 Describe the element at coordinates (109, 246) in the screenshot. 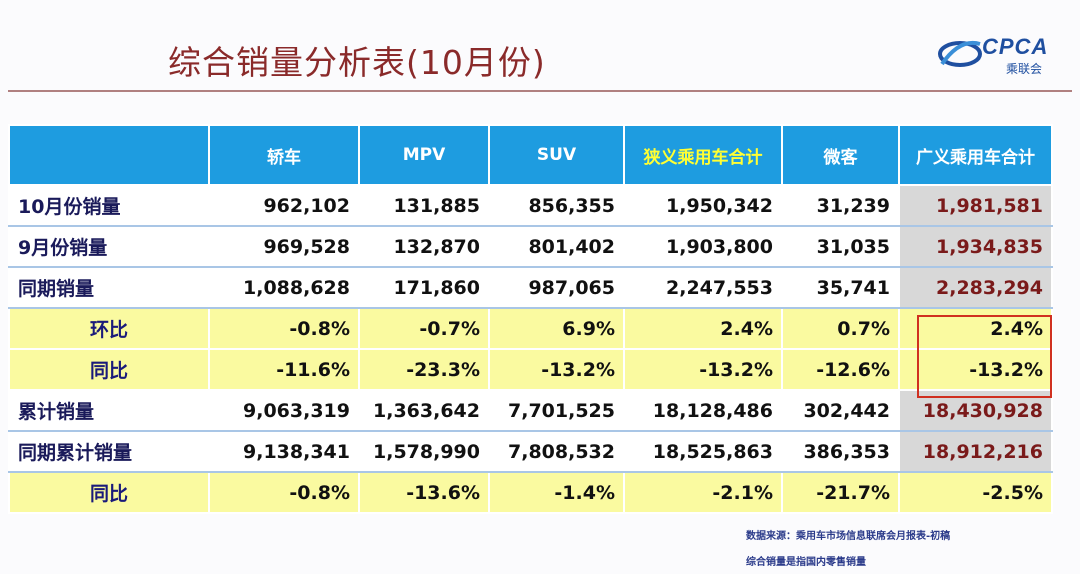

I see `row-label: 9月份销量` at that location.